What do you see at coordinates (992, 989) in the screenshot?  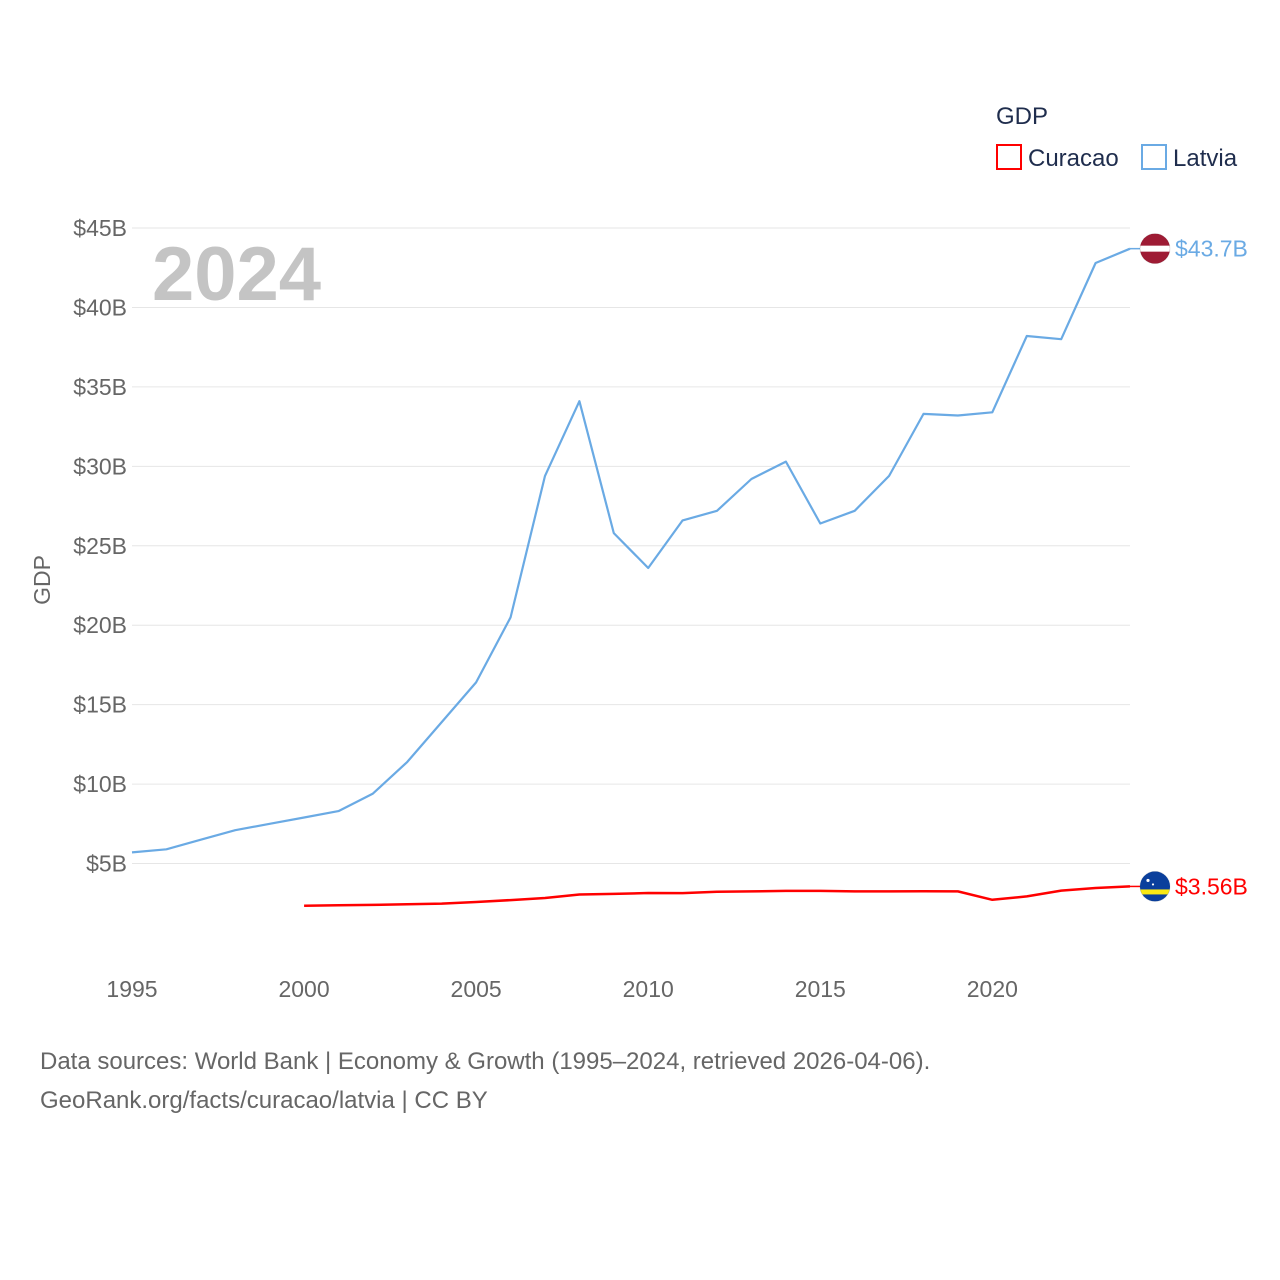 I see `x-tick-label: 2020` at bounding box center [992, 989].